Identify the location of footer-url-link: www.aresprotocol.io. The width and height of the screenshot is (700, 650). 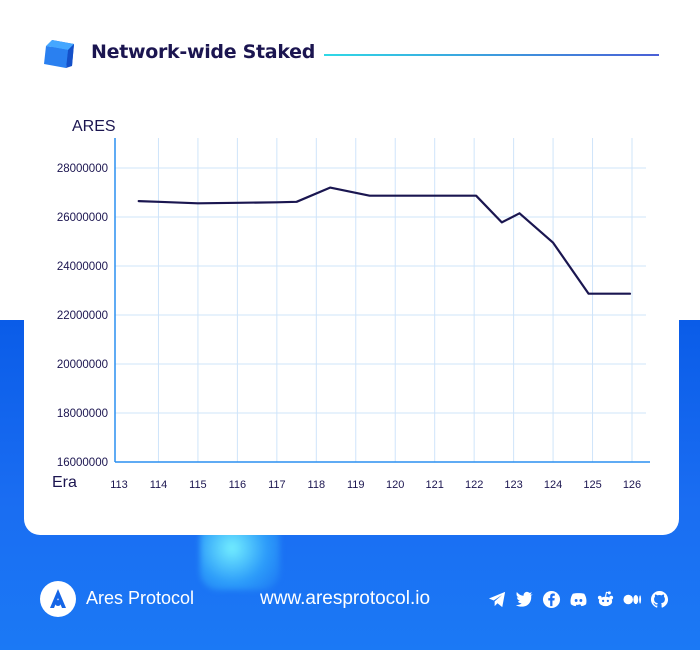
(345, 598).